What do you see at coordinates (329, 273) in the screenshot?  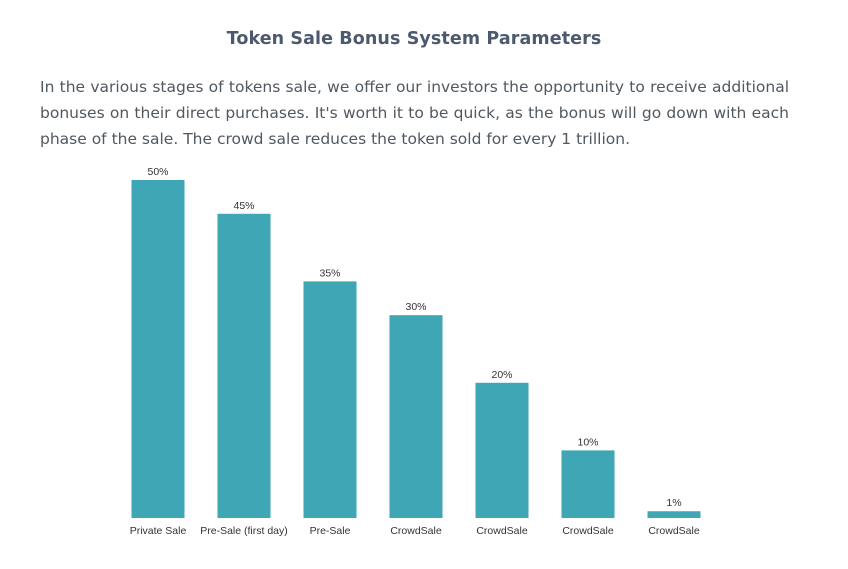 I see `value-label-3: 35%` at bounding box center [329, 273].